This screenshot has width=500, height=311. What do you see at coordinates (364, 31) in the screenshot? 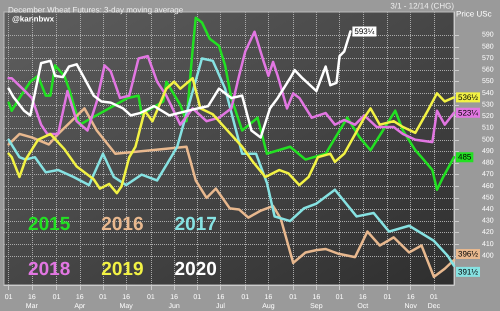
I see `data-label: 593¼` at bounding box center [364, 31].